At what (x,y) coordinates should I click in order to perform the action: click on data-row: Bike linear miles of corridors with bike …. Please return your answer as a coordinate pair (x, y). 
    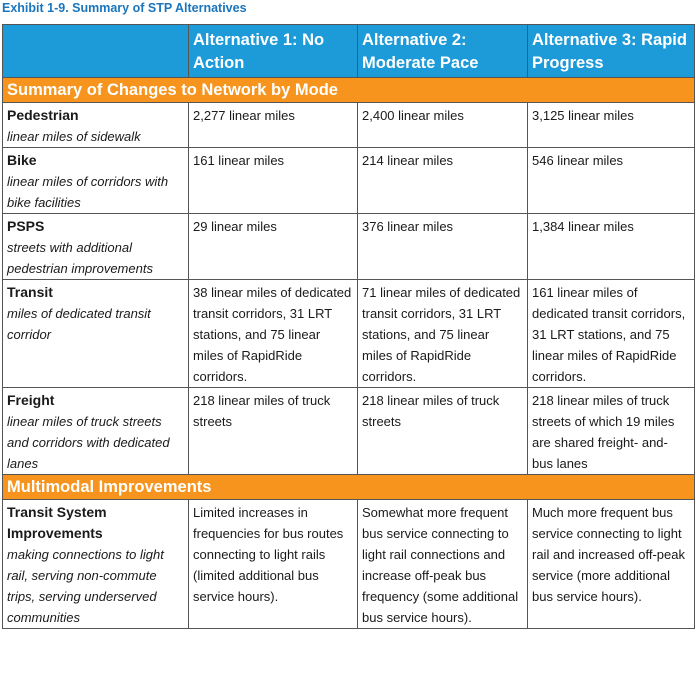
    Looking at the image, I should click on (348, 180).